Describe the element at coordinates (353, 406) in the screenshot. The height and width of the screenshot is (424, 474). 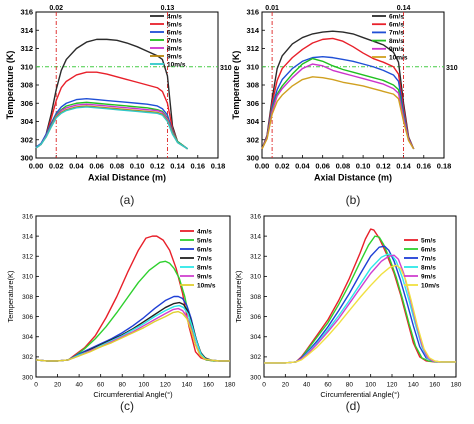
I see `panel-label-d: (d)` at that location.